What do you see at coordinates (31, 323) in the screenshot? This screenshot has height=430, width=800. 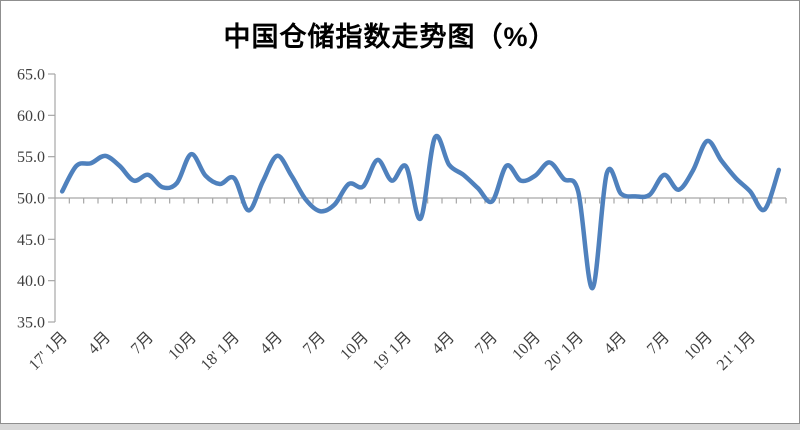 I see `y-tick-label: 35.0` at bounding box center [31, 323].